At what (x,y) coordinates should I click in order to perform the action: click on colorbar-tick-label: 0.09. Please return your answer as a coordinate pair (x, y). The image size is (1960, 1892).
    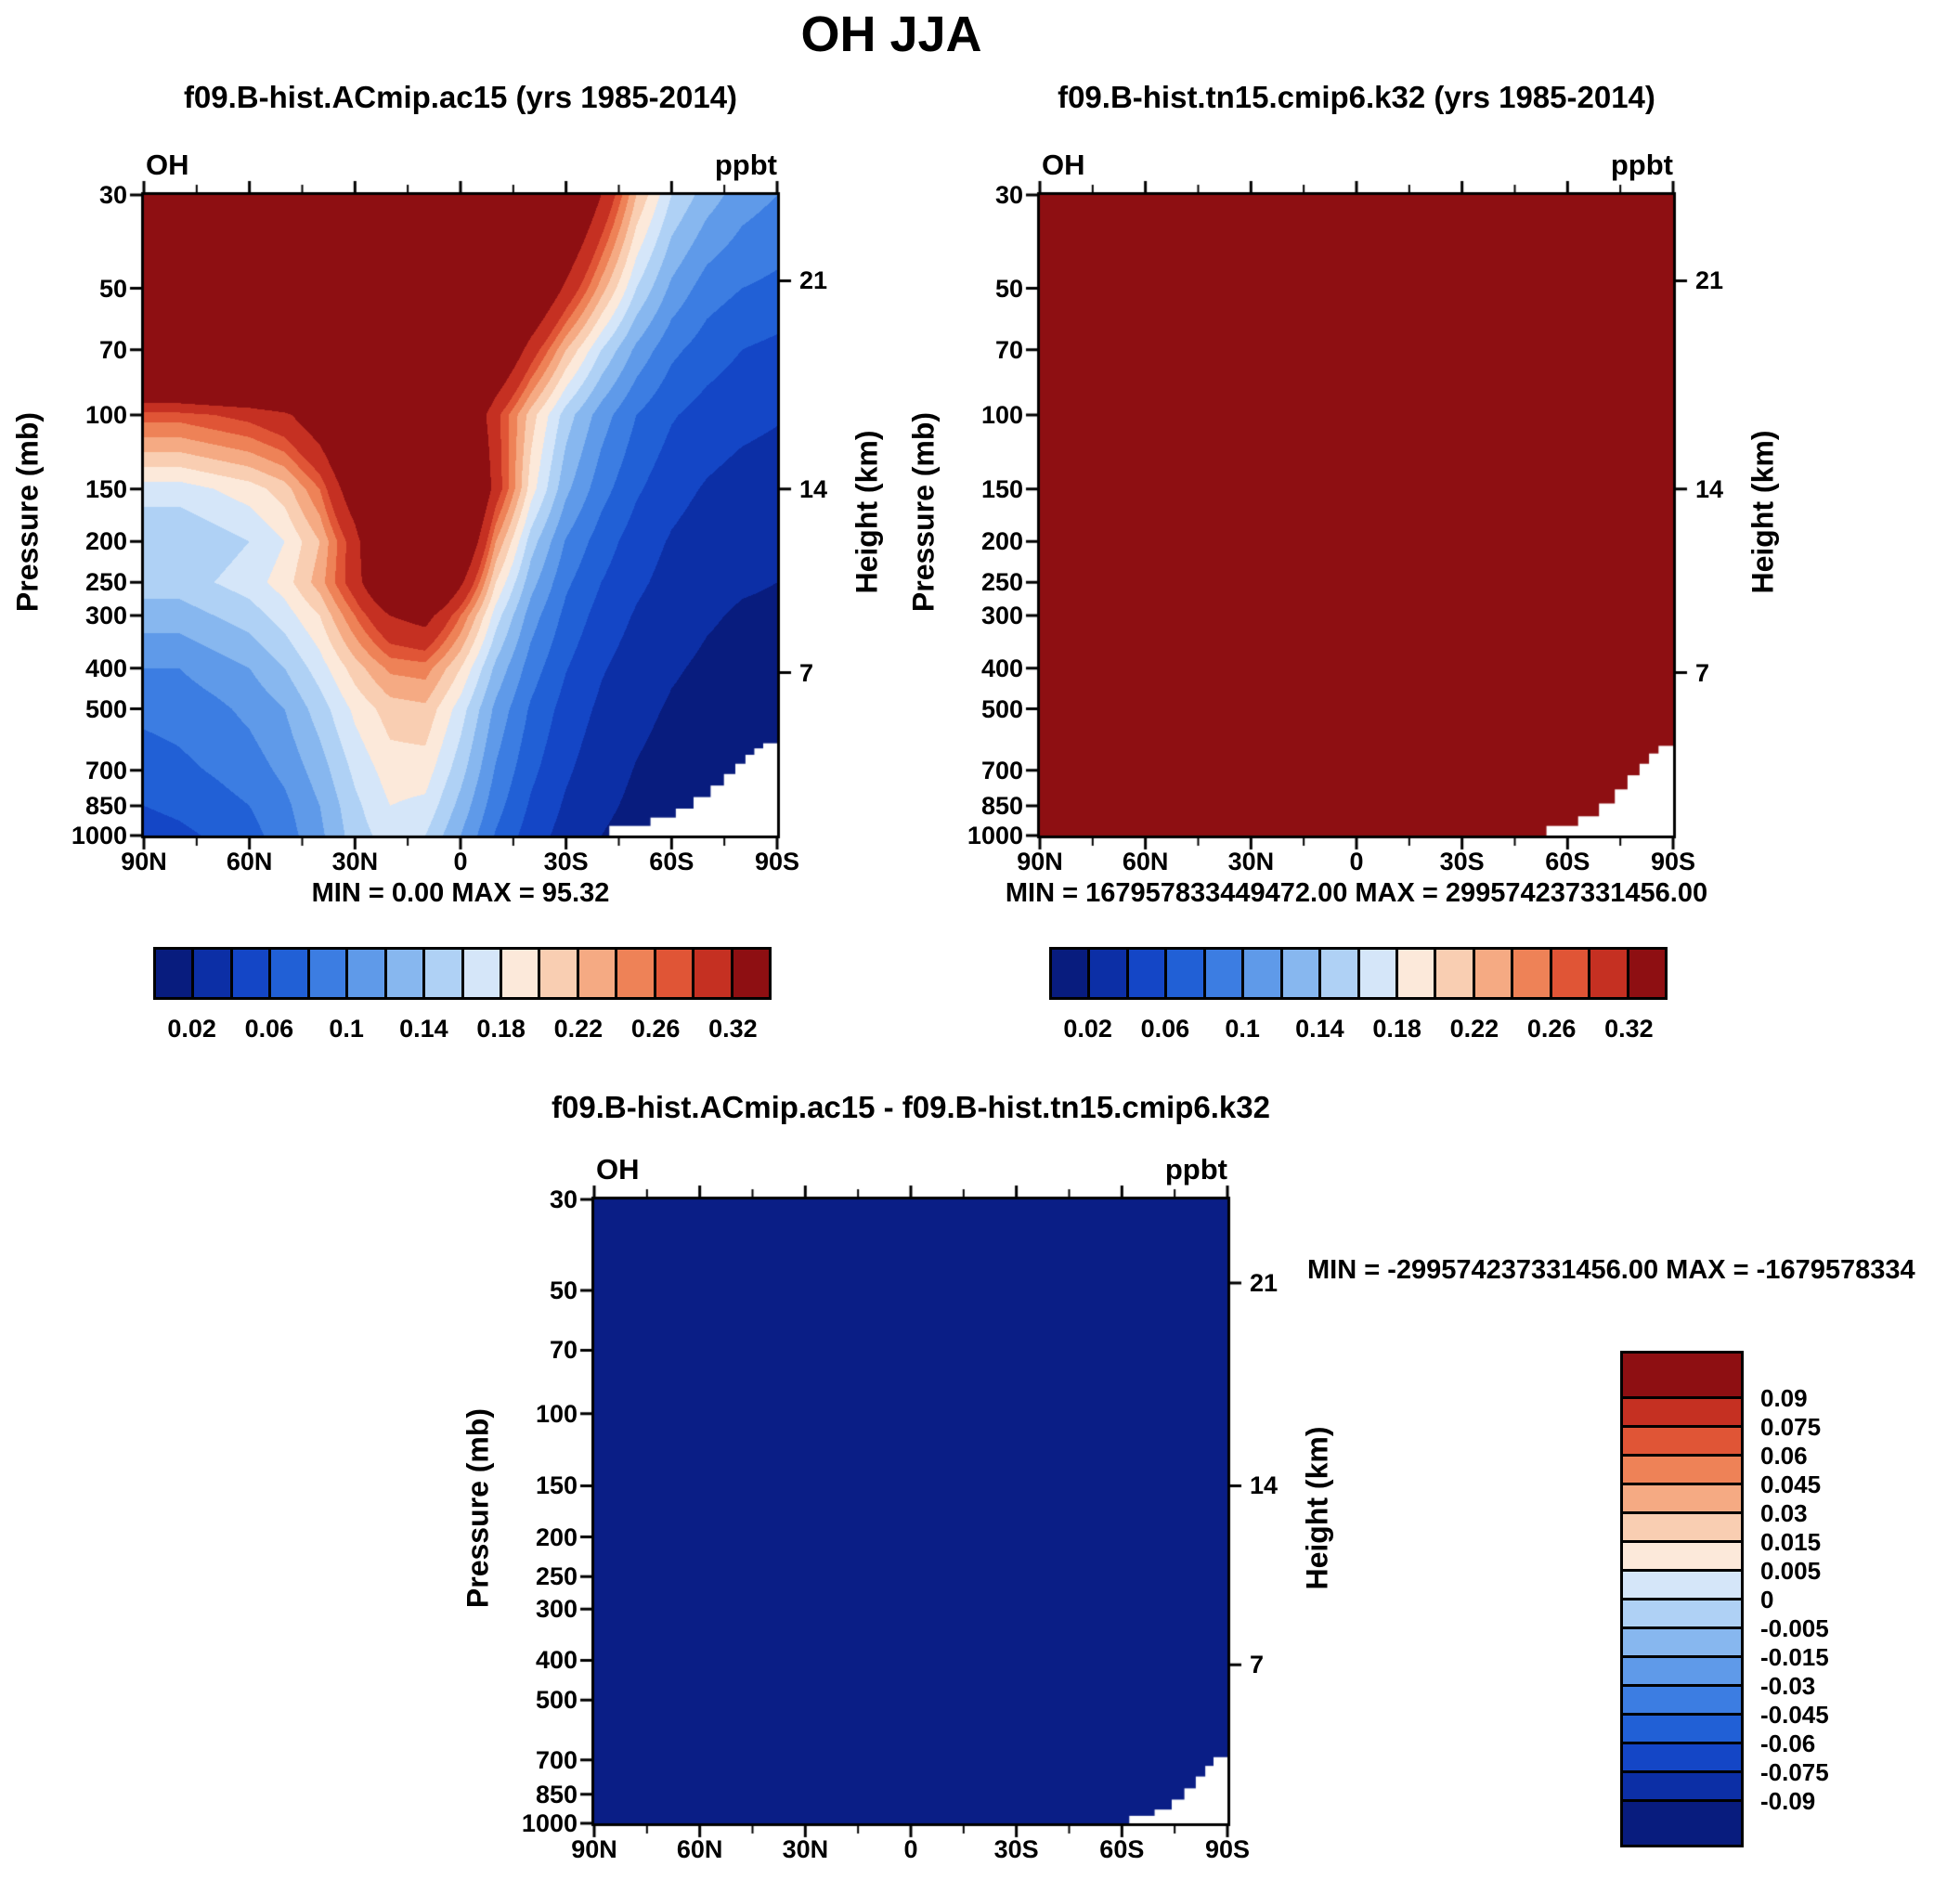
    Looking at the image, I should click on (1784, 1398).